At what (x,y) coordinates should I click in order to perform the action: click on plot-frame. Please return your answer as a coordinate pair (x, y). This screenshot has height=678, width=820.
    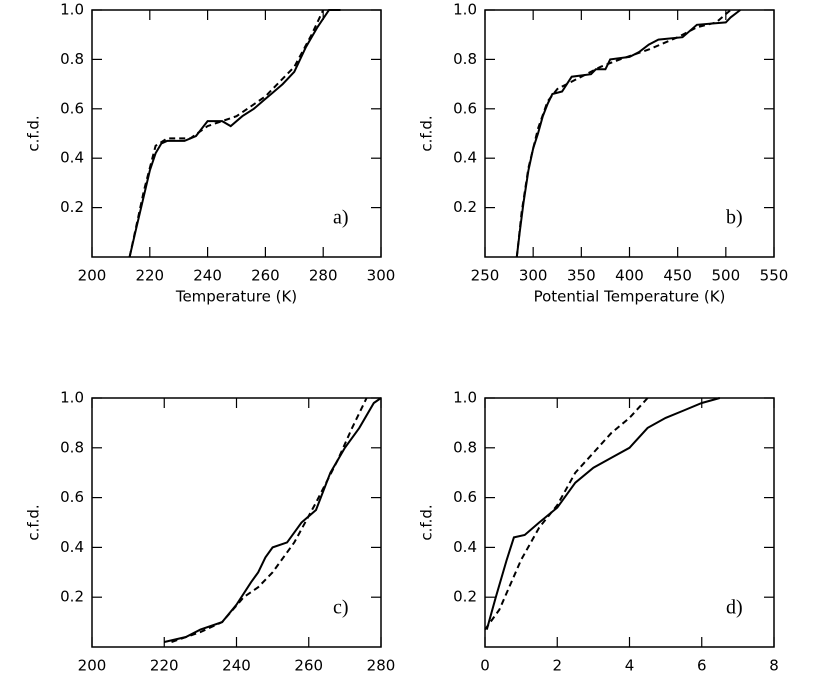
    Looking at the image, I should click on (236, 133).